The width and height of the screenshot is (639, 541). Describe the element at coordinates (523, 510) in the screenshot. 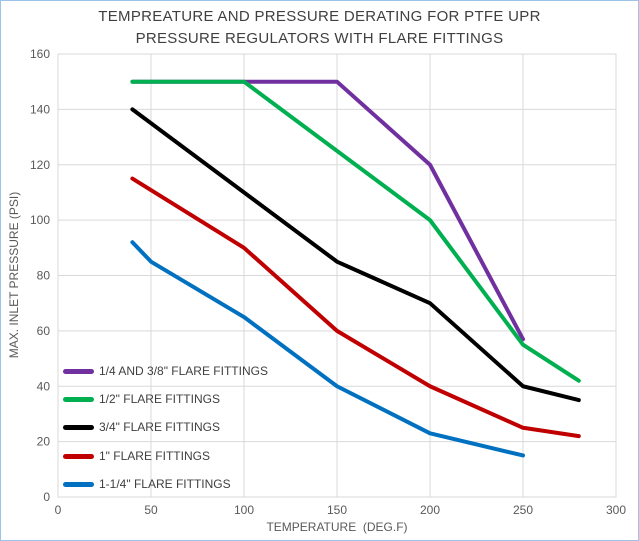

I see `x-tick-label: 250` at that location.